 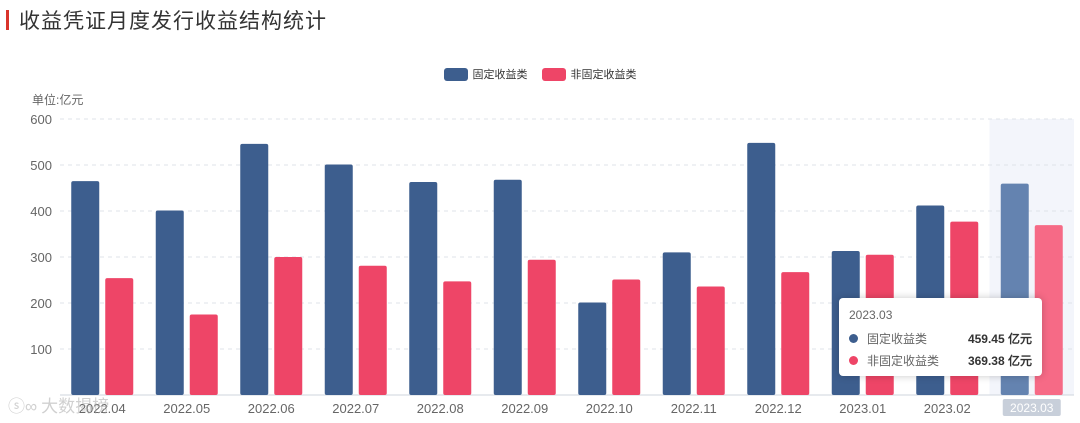 What do you see at coordinates (58, 100) in the screenshot?
I see `unit-label: 单位:亿元` at bounding box center [58, 100].